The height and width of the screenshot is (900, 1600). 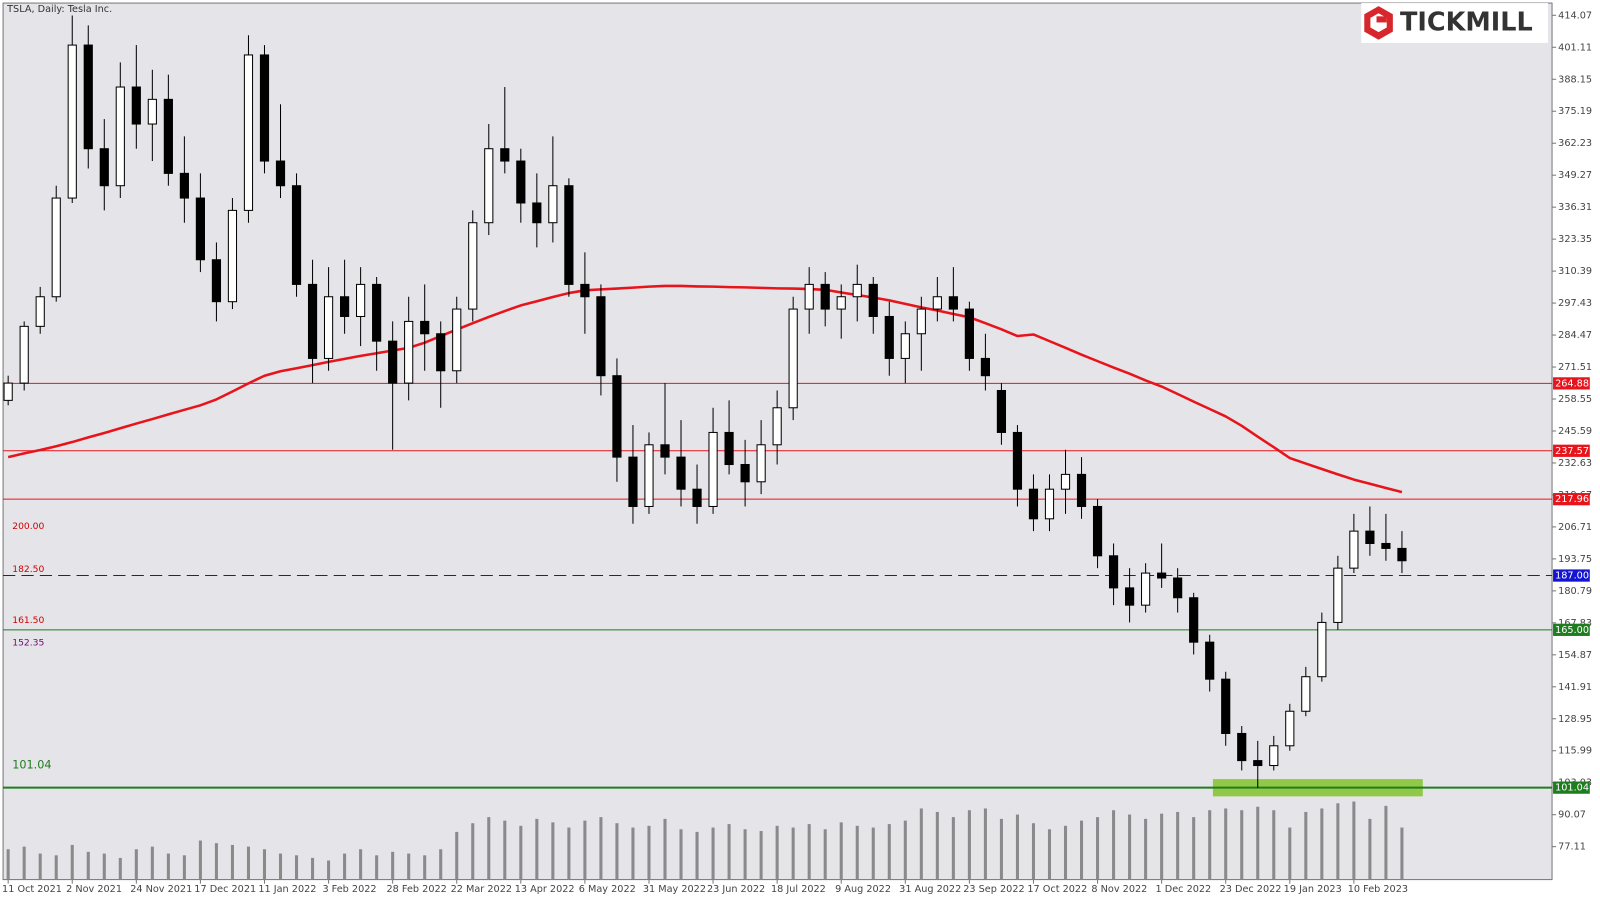 I want to click on level-label: 237.57, so click(x=1572, y=451).